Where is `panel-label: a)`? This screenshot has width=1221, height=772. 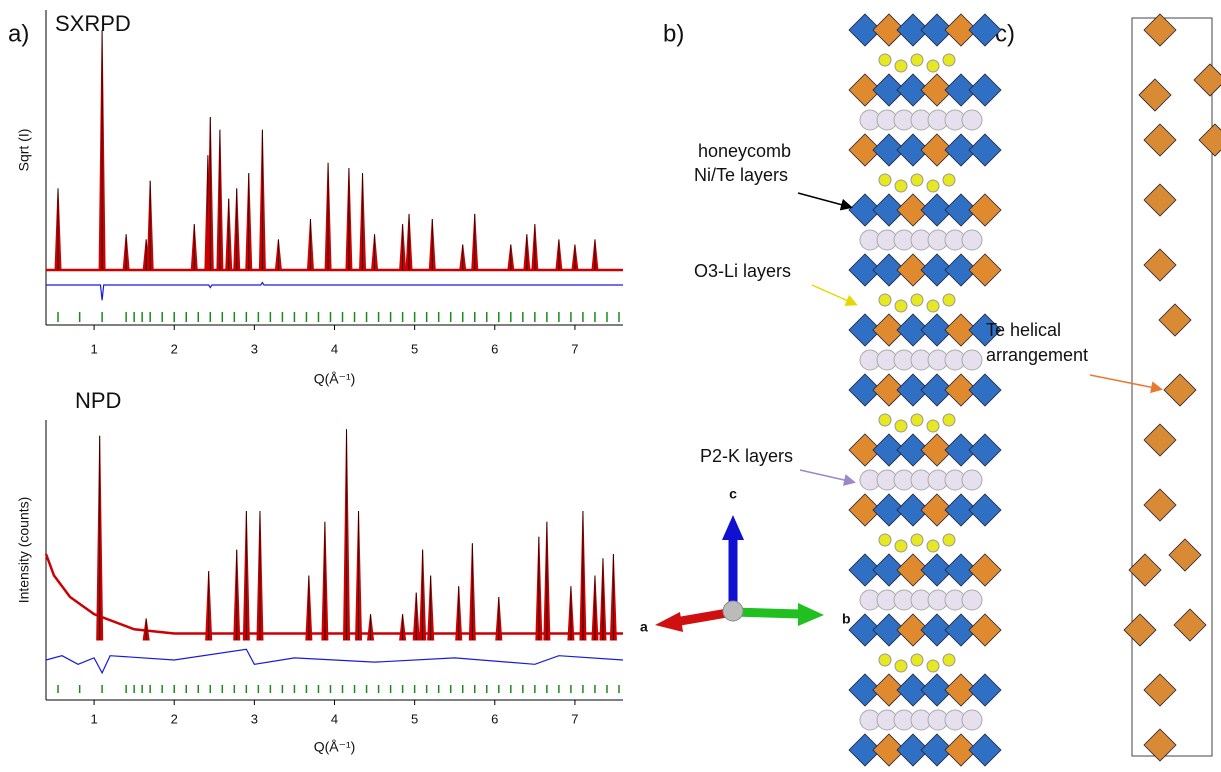
panel-label: a) is located at coordinates (18, 33).